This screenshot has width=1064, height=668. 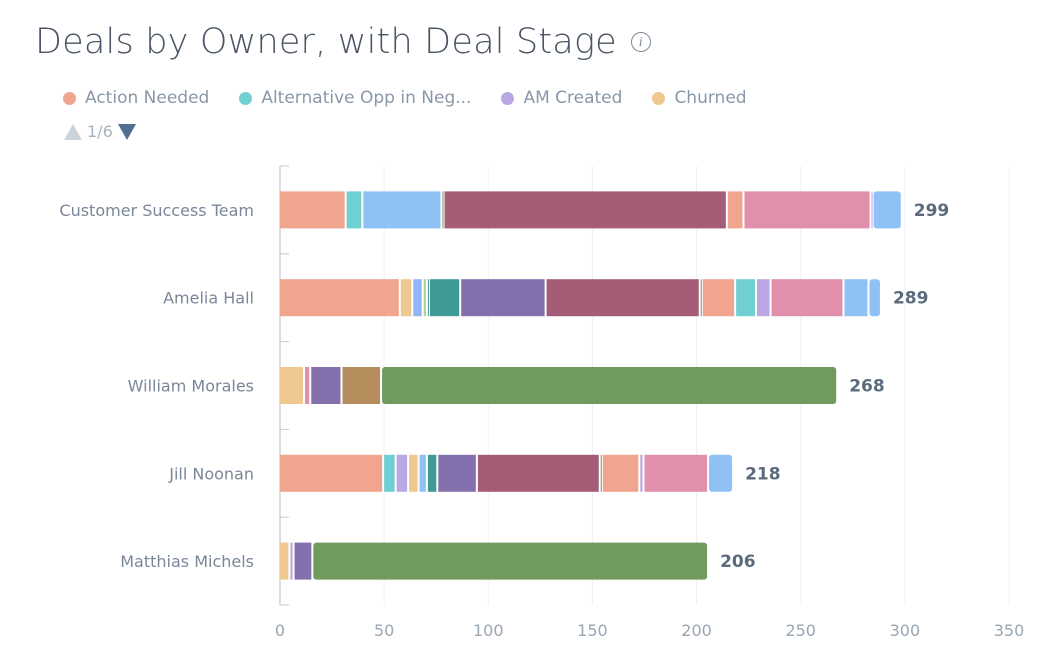 I want to click on bar-total-label: 268, so click(x=867, y=387).